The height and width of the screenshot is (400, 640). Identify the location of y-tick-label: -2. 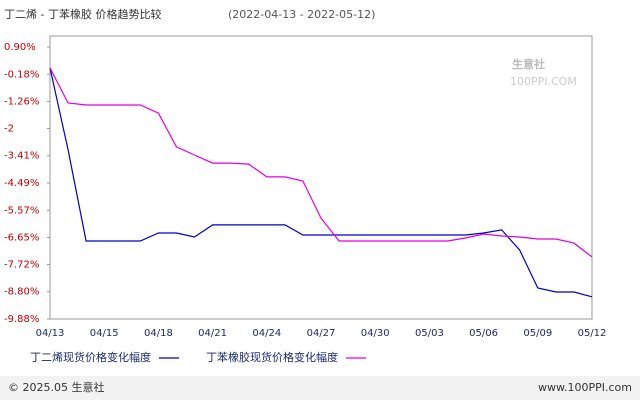
(9, 128).